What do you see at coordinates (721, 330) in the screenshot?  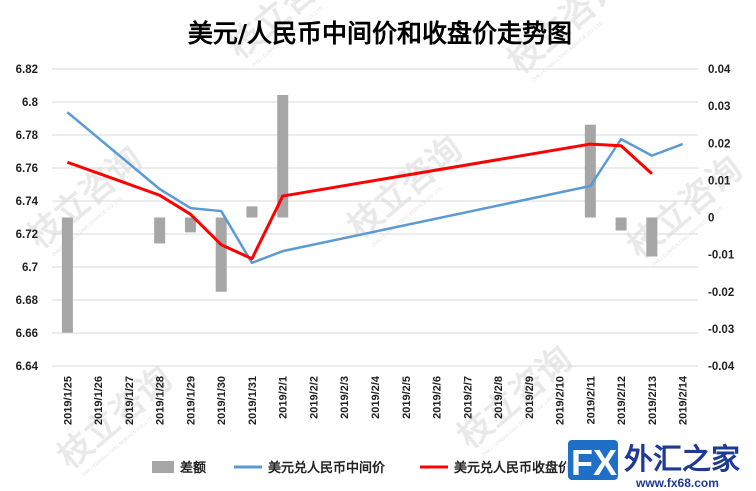 I see `right-tick-label: -0.03` at bounding box center [721, 330].